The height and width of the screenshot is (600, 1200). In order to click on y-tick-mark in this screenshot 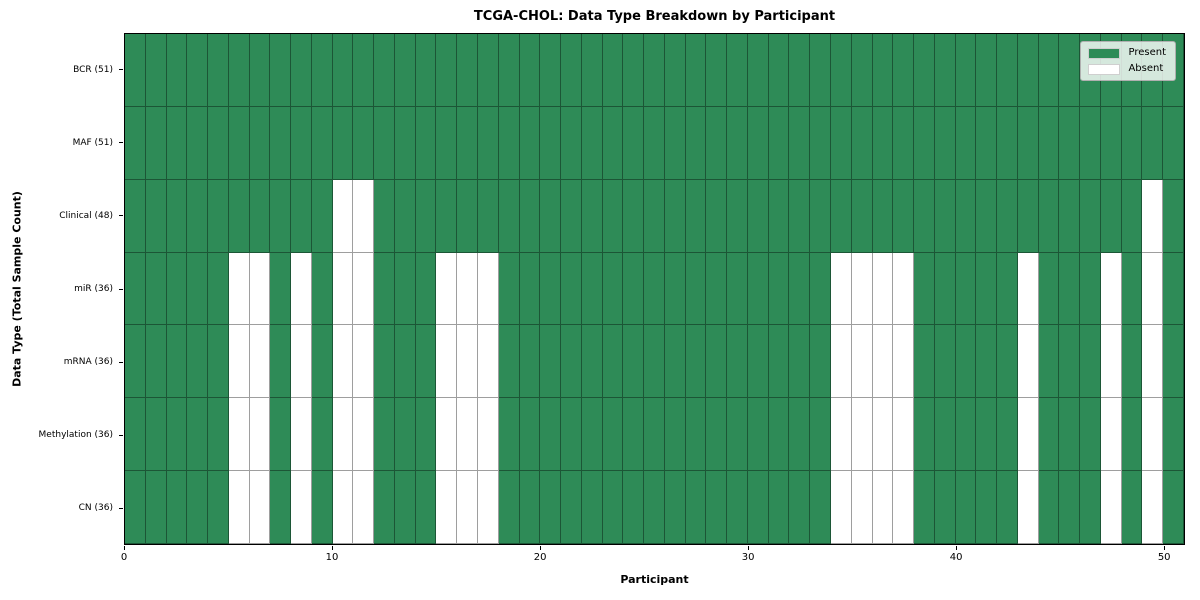, I will do `click(121, 289)`.